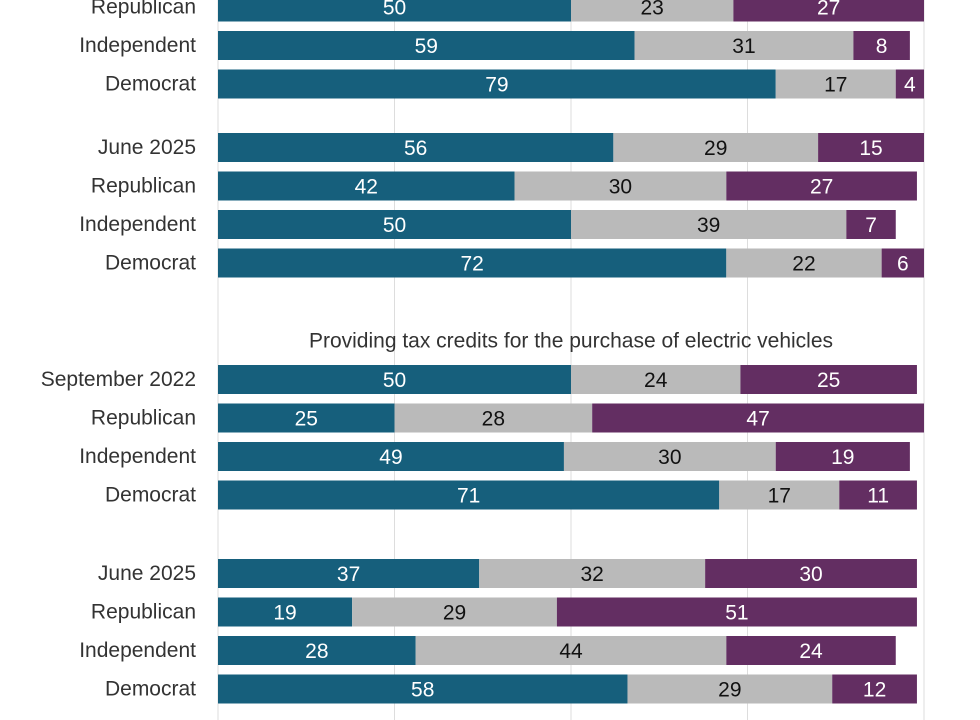 The height and width of the screenshot is (720, 980). I want to click on data-label: 79, so click(496, 85).